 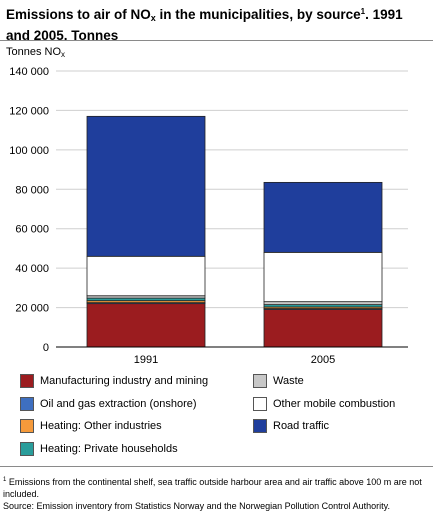 What do you see at coordinates (146, 360) in the screenshot?
I see `x-tick-label: 1991` at bounding box center [146, 360].